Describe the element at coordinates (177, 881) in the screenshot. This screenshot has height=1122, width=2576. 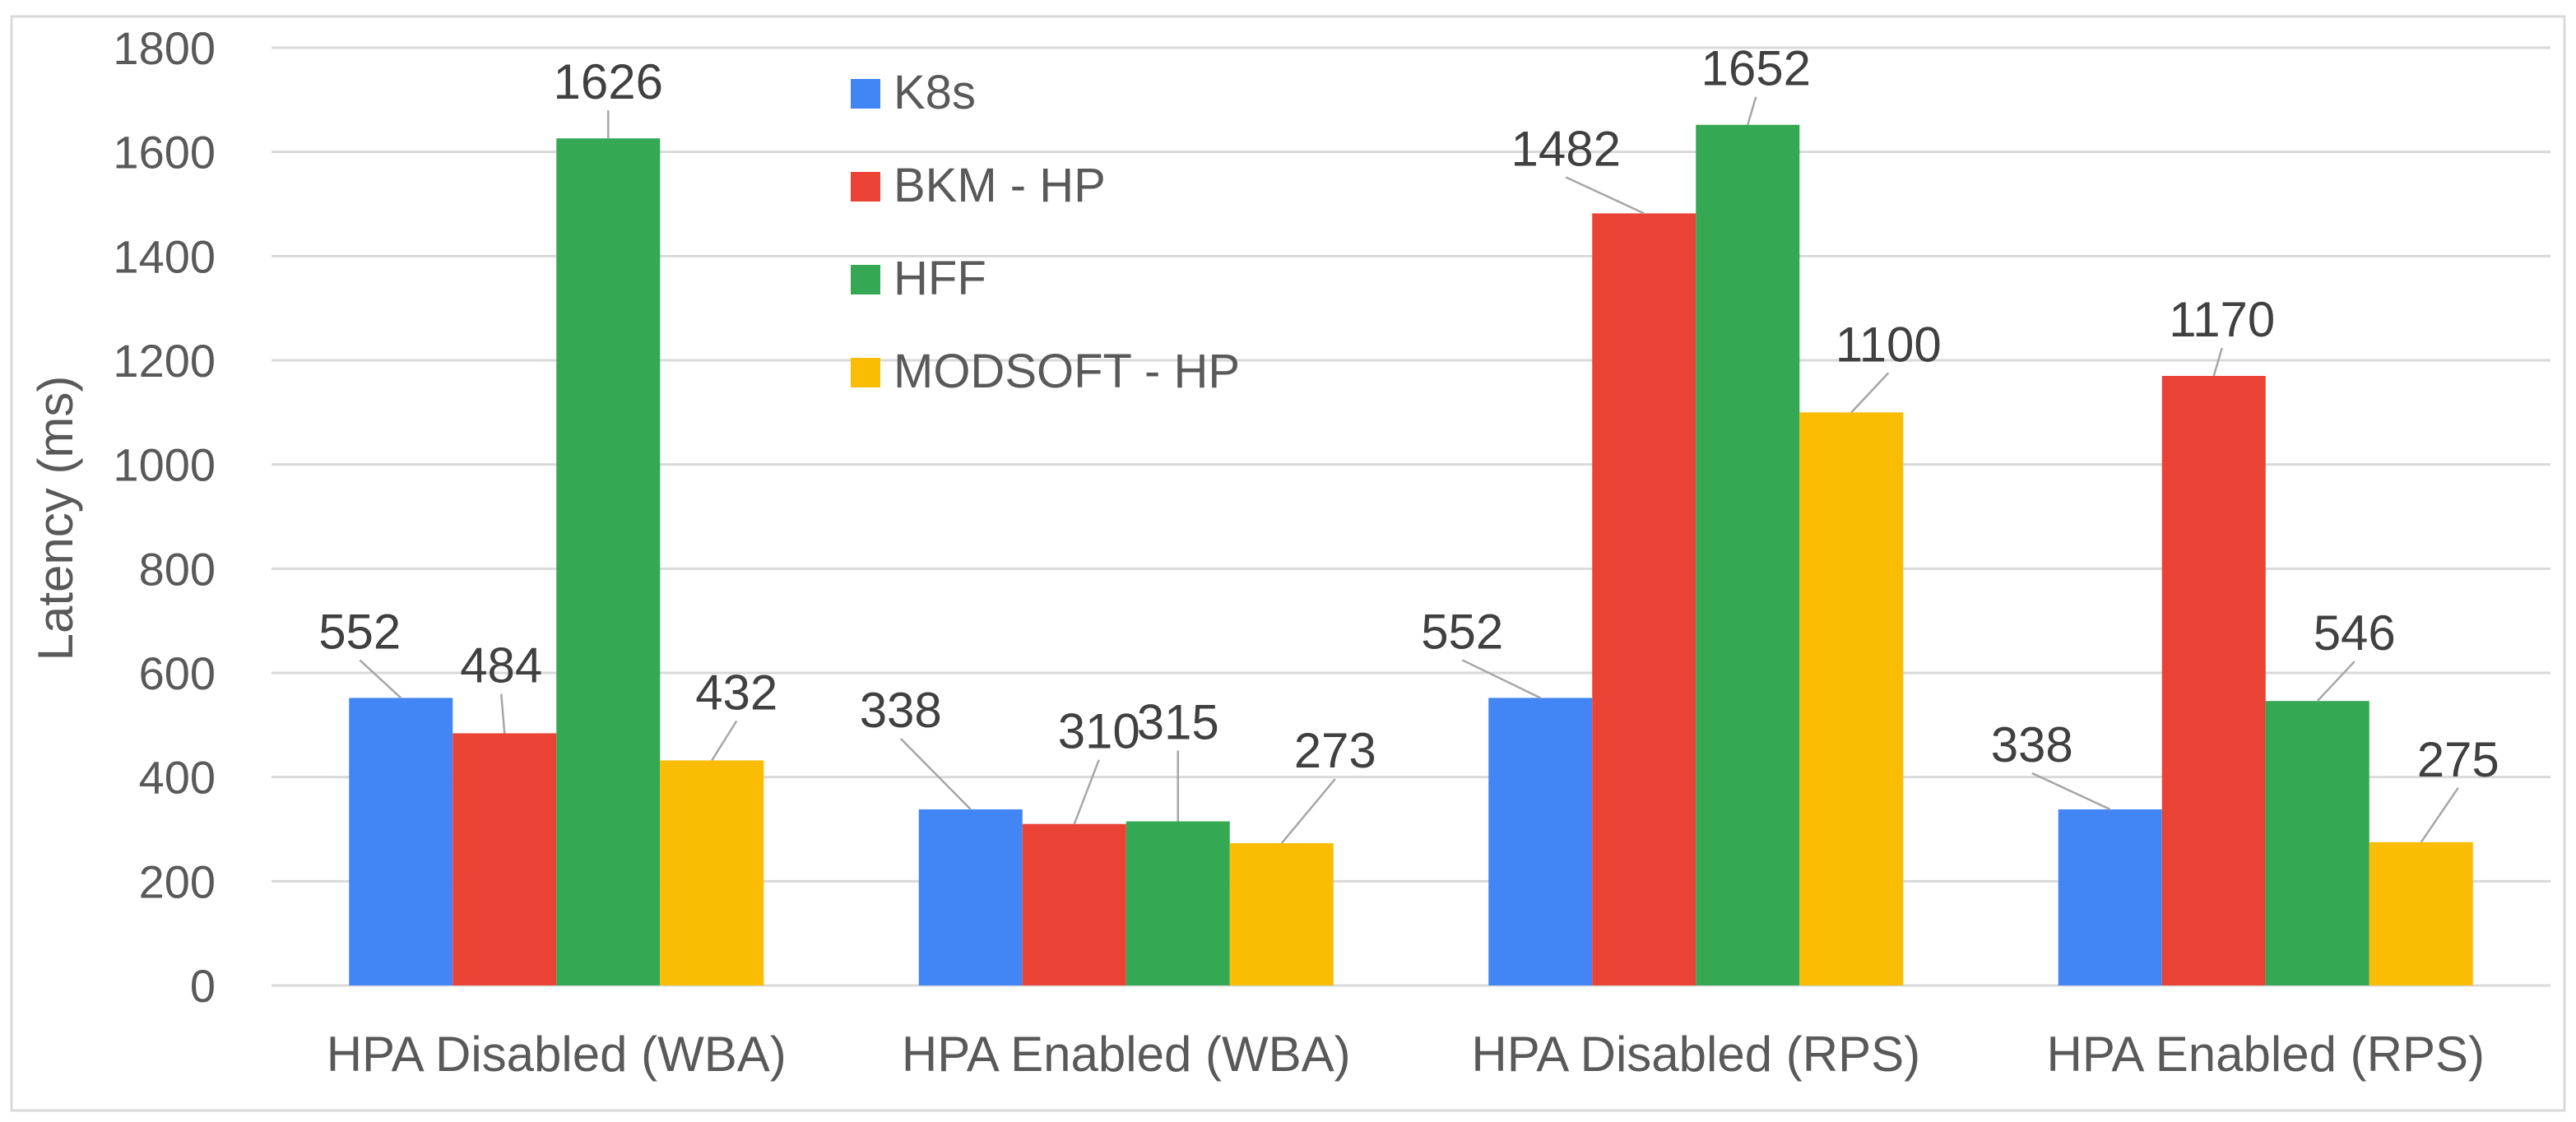
I see `y-tick-label: 200` at that location.